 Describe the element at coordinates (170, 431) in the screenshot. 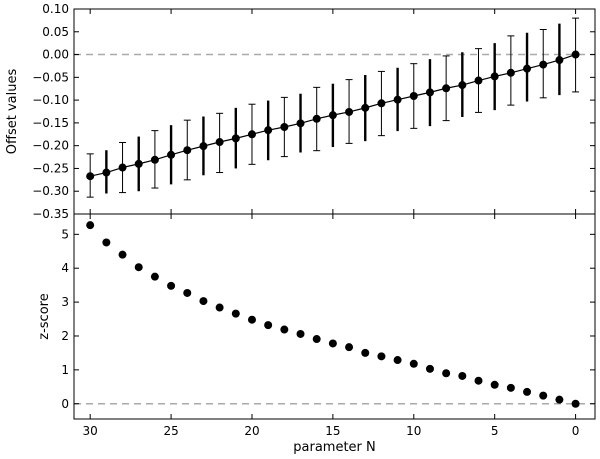

I see `x-tick-label: 25` at that location.